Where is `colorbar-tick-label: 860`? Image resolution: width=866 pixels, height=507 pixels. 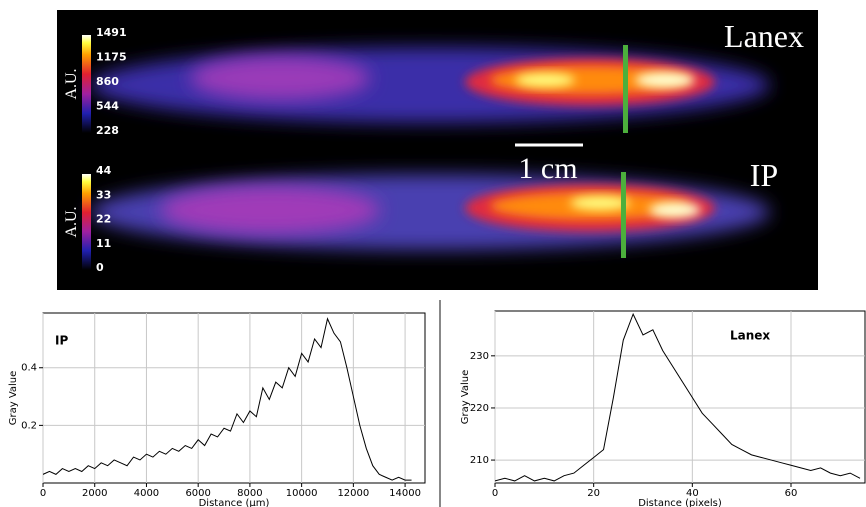
colorbar-tick-label: 860 is located at coordinates (107, 81).